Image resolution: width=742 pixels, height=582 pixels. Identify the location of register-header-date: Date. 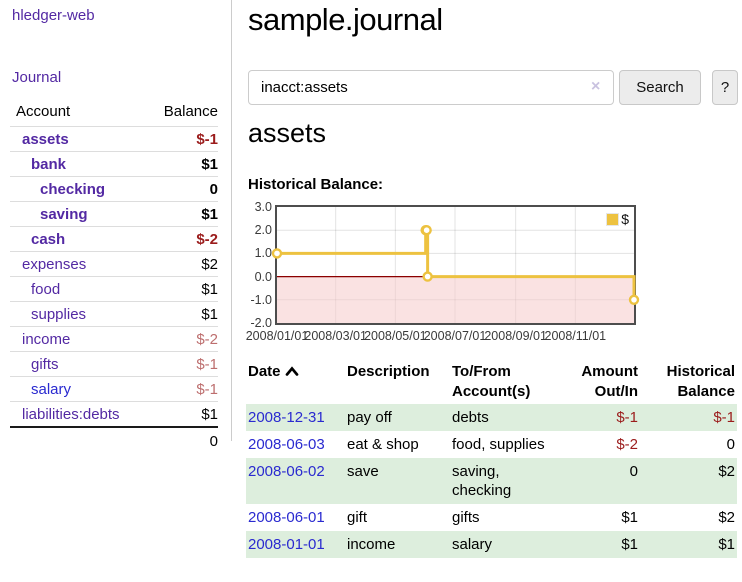
(295, 382).